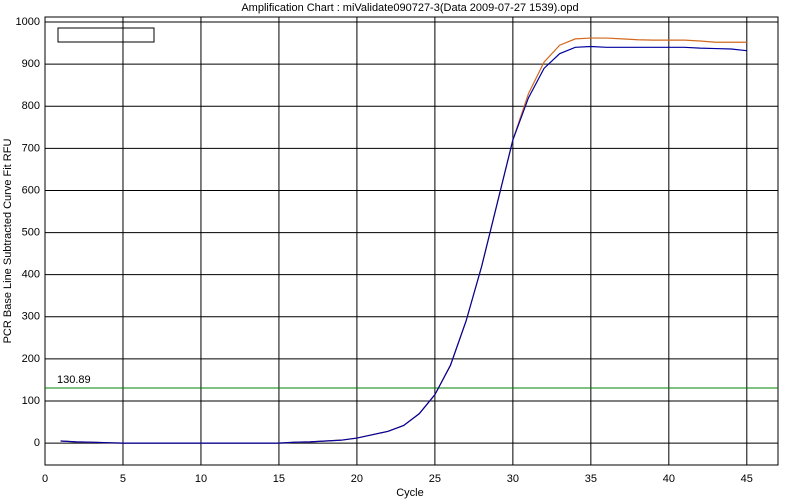  I want to click on y-tick-label: 1000, so click(28, 22).